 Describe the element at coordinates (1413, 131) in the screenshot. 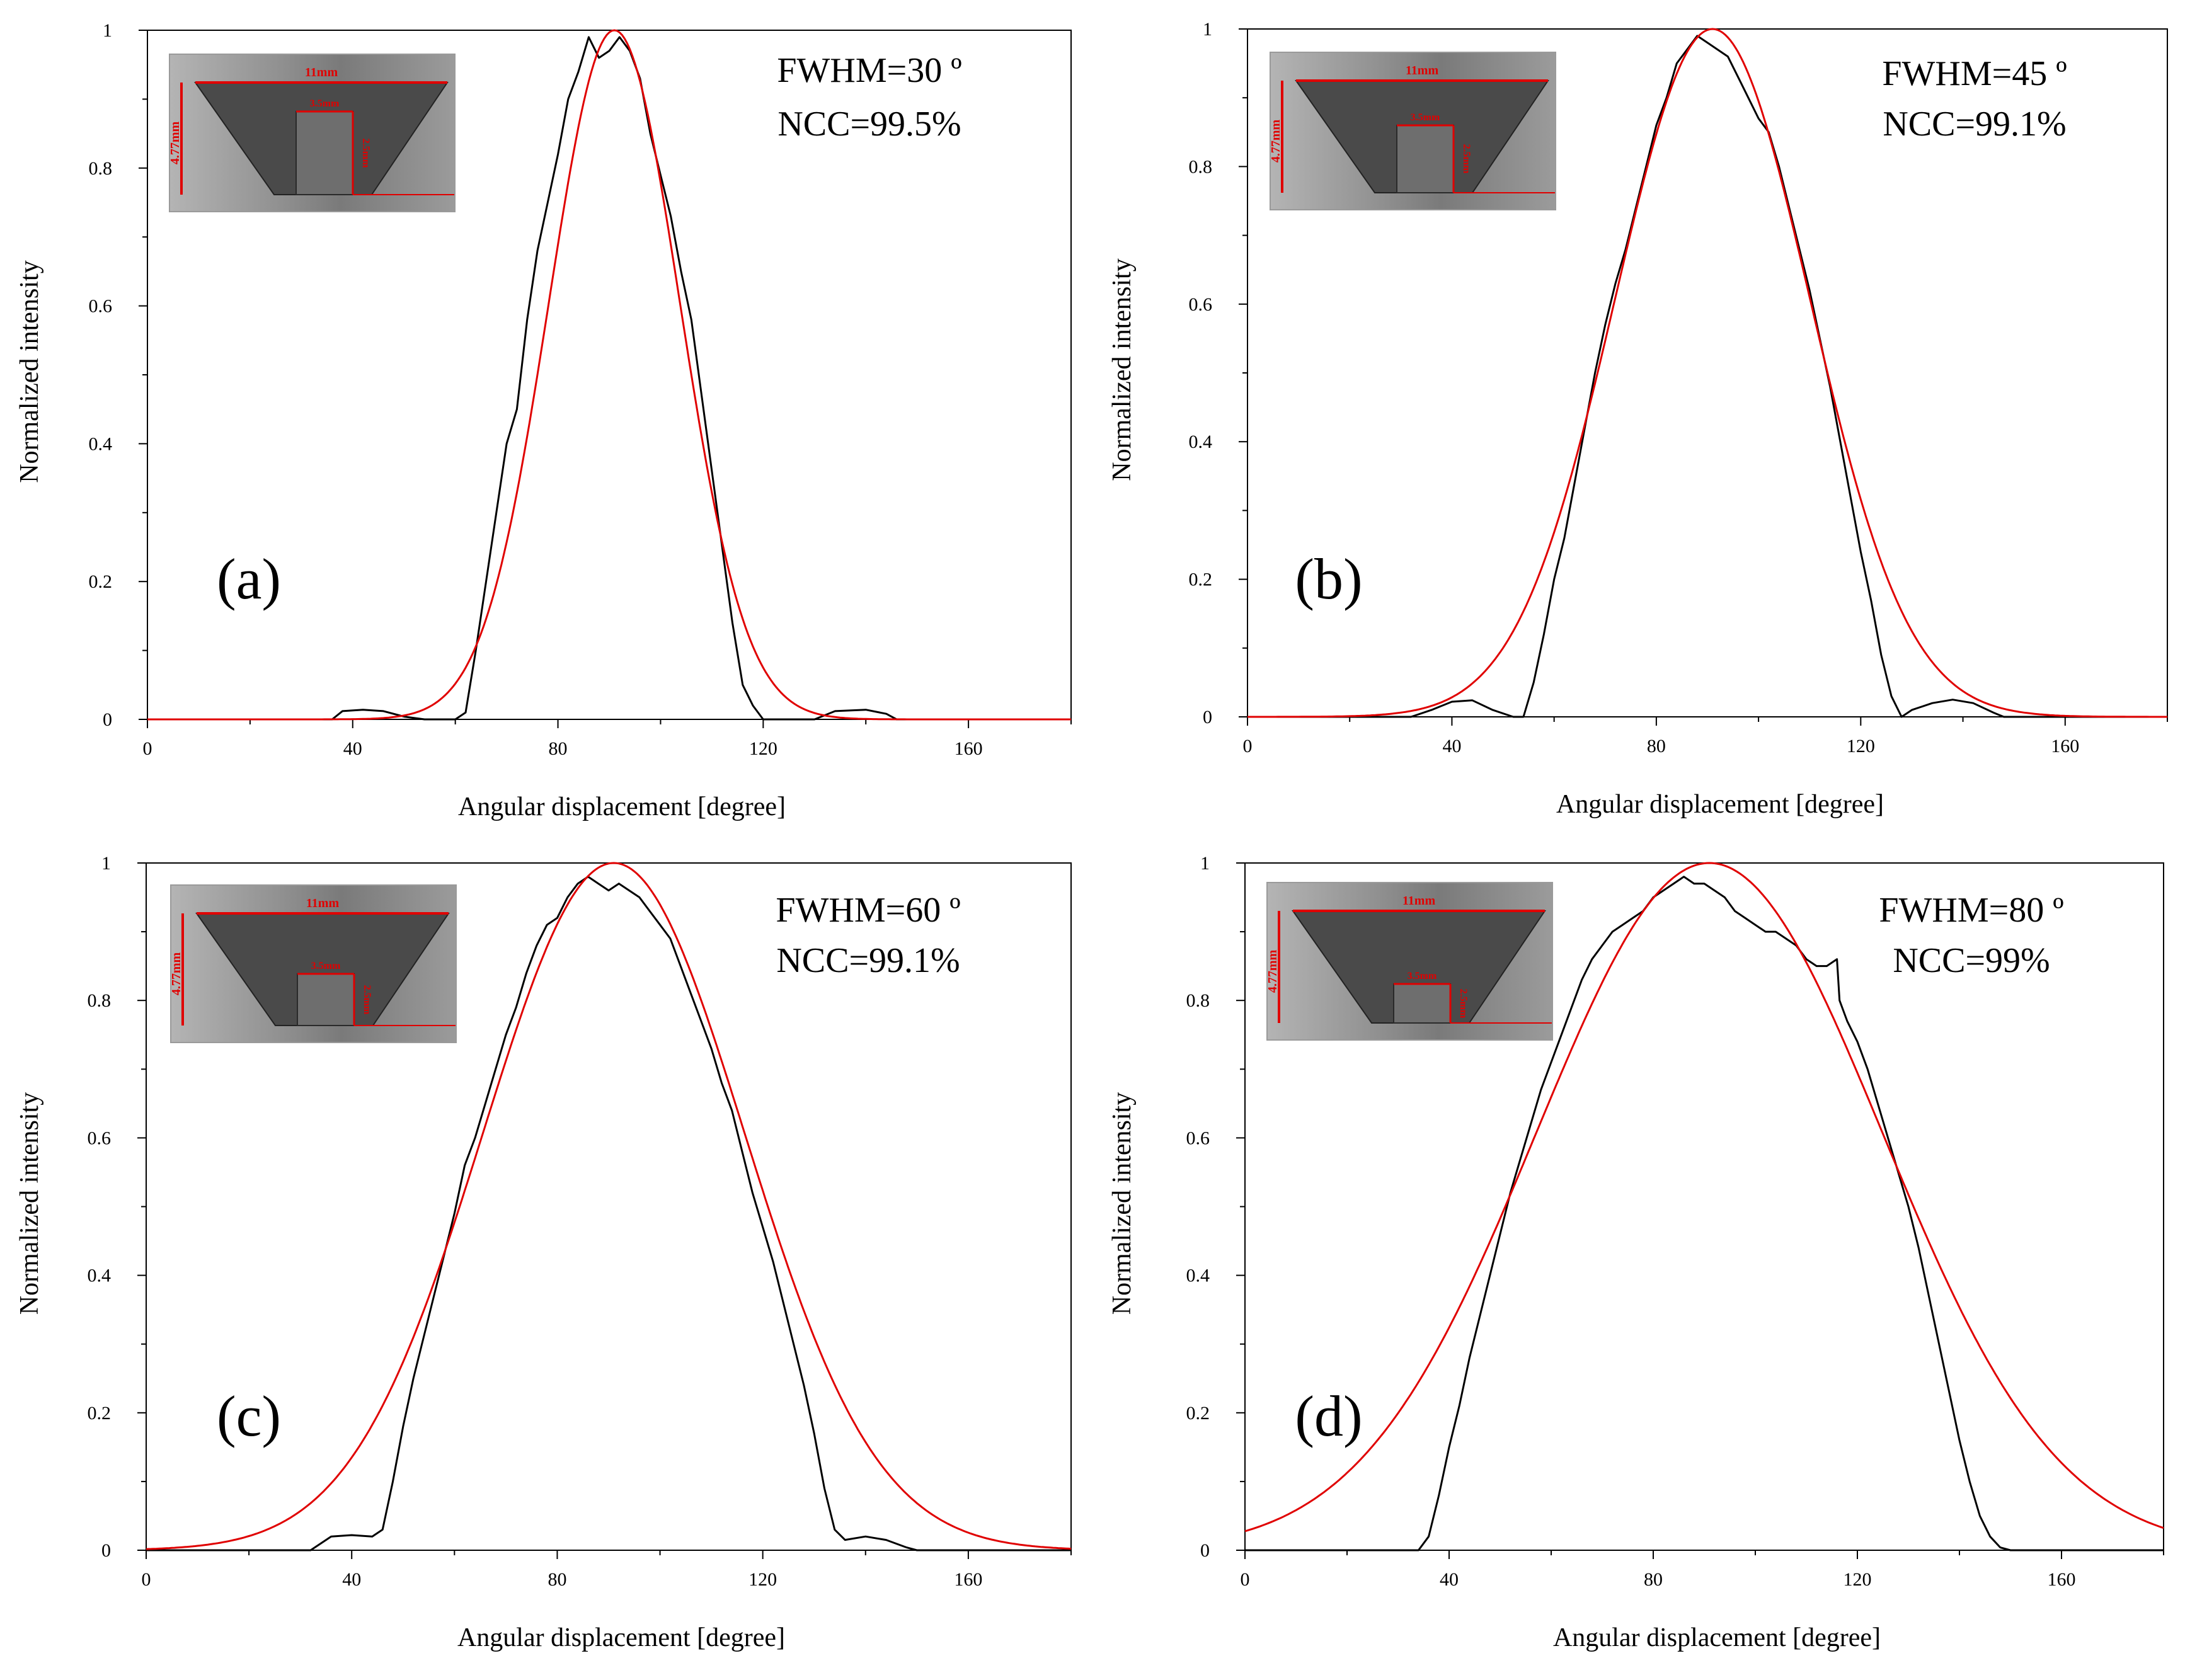

I see `inset-diagram-b: 11mm 4.77mm 3.5mm 2.5mm` at that location.